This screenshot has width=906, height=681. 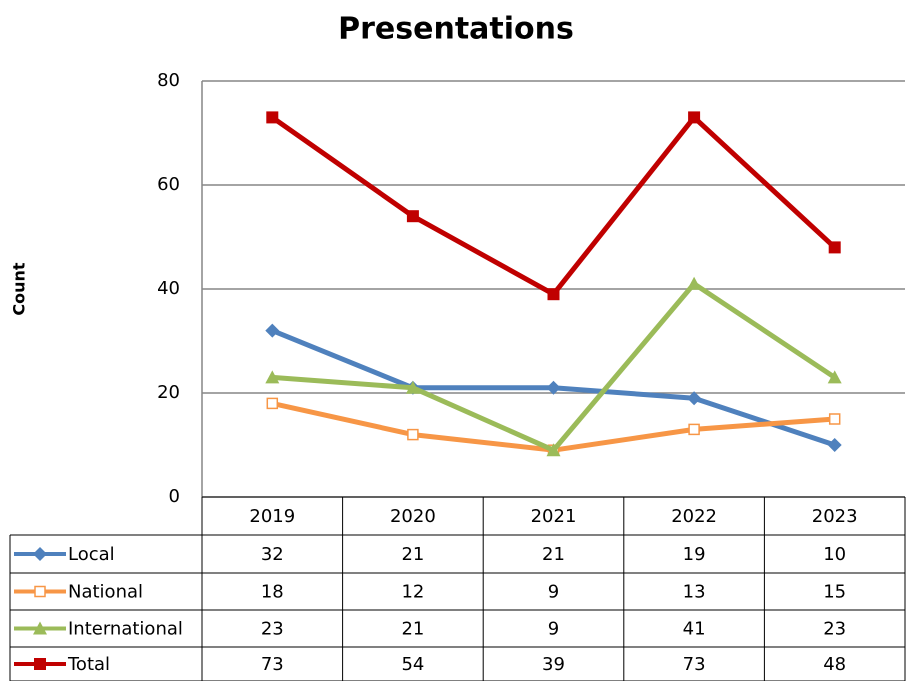 I want to click on y-tick-label: 60, so click(x=168, y=184).